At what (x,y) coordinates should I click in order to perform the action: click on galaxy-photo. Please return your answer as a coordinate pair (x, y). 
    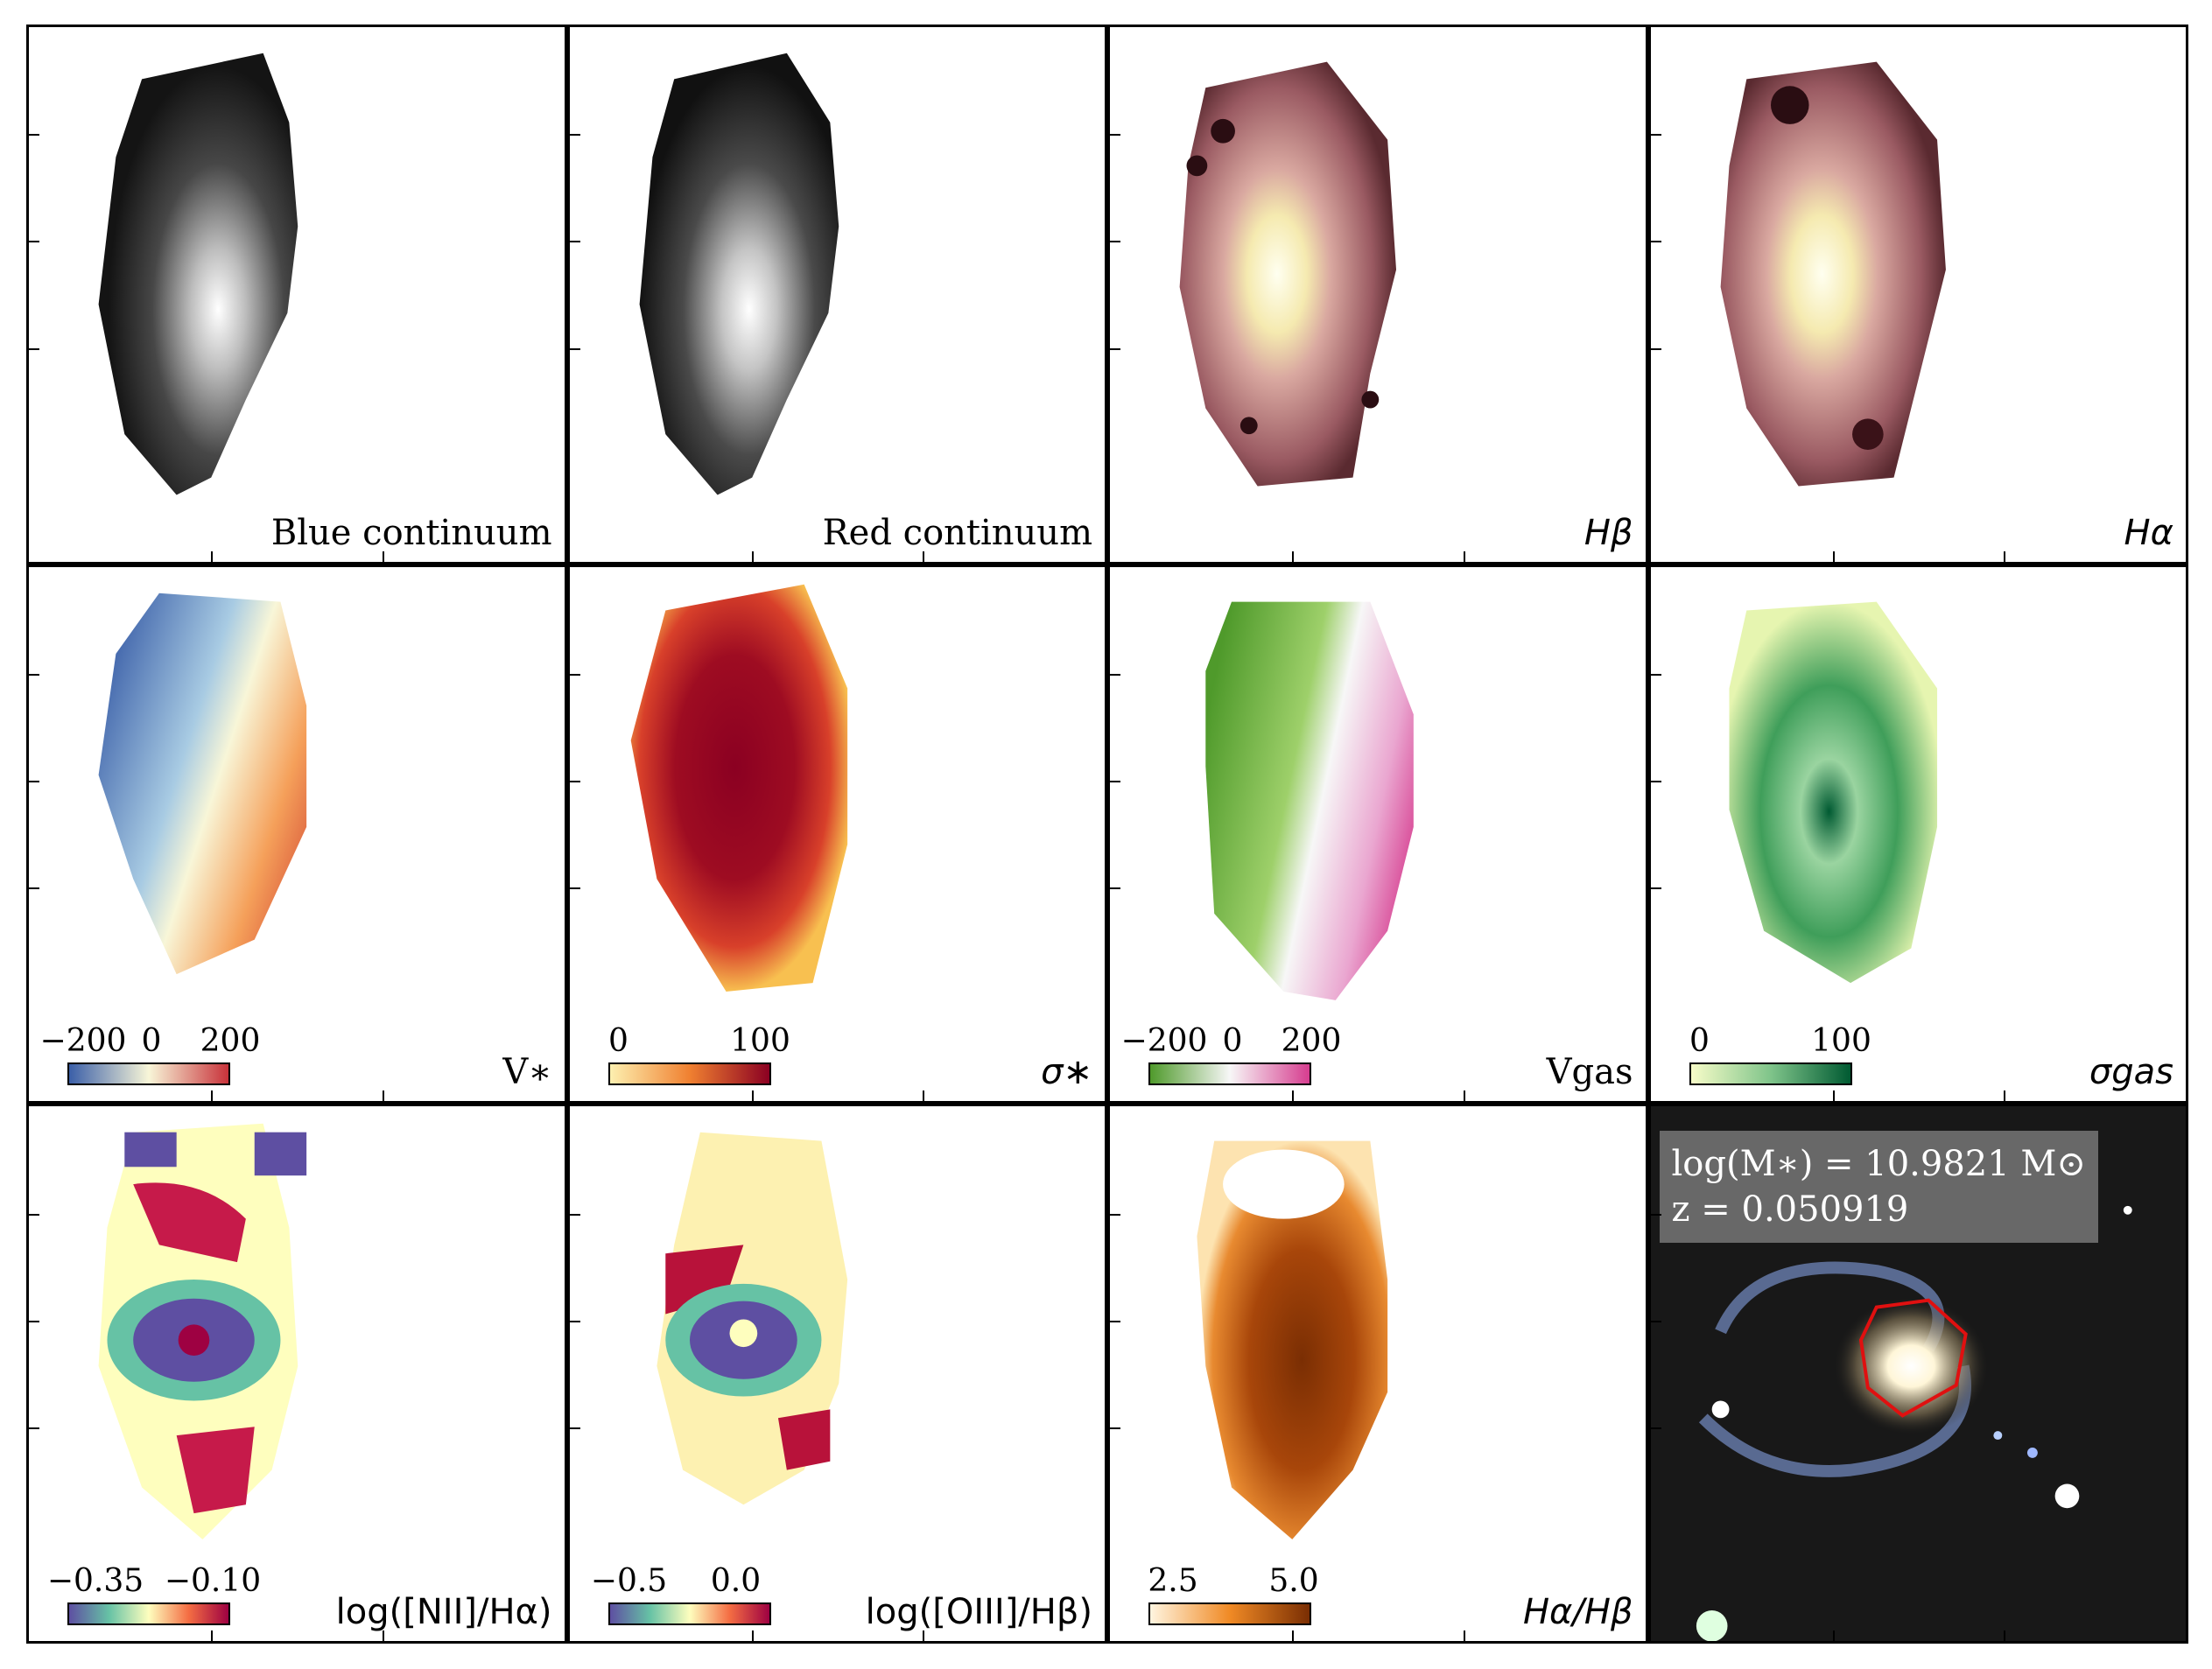
    Looking at the image, I should click on (1918, 1373).